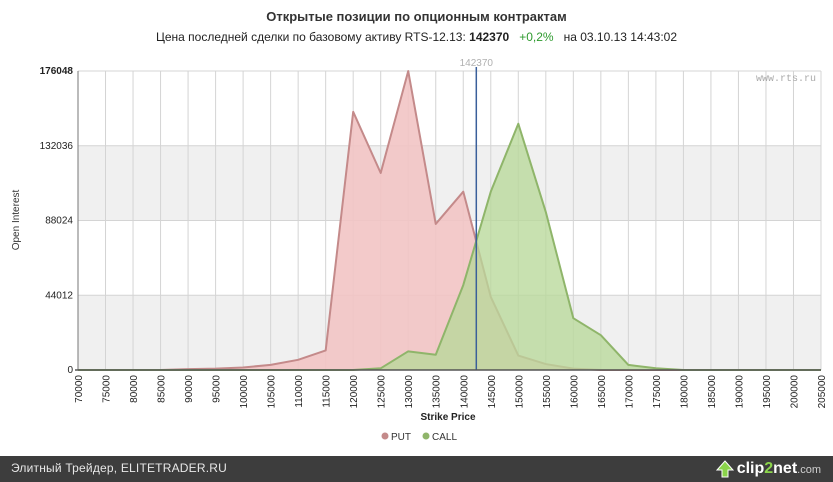 This screenshot has width=833, height=482. Describe the element at coordinates (519, 392) in the screenshot. I see `x-tick-label: 150000` at that location.